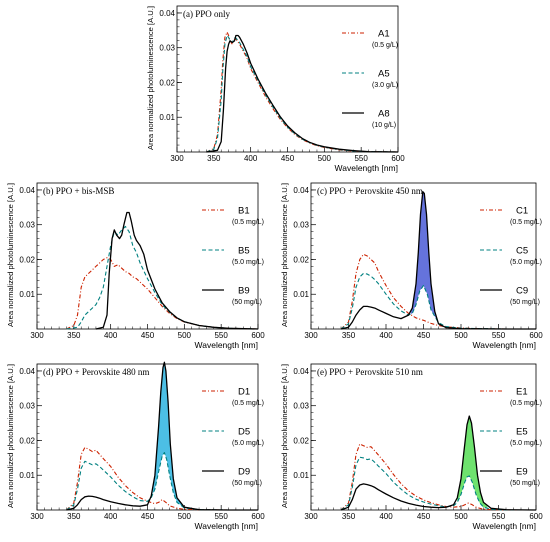 The image size is (550, 542). Describe the element at coordinates (525, 302) in the screenshot. I see `legend-concentration-C9: (50 mg/L)` at that location.